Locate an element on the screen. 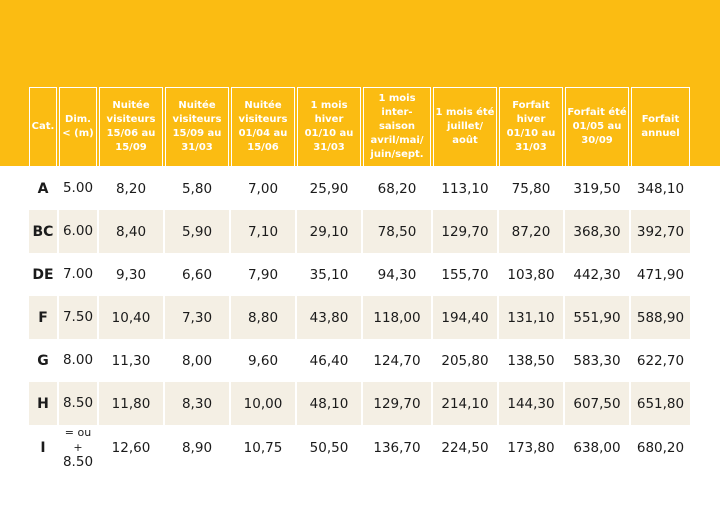 The image size is (720, 506). price-cell: 8,90 is located at coordinates (197, 447).